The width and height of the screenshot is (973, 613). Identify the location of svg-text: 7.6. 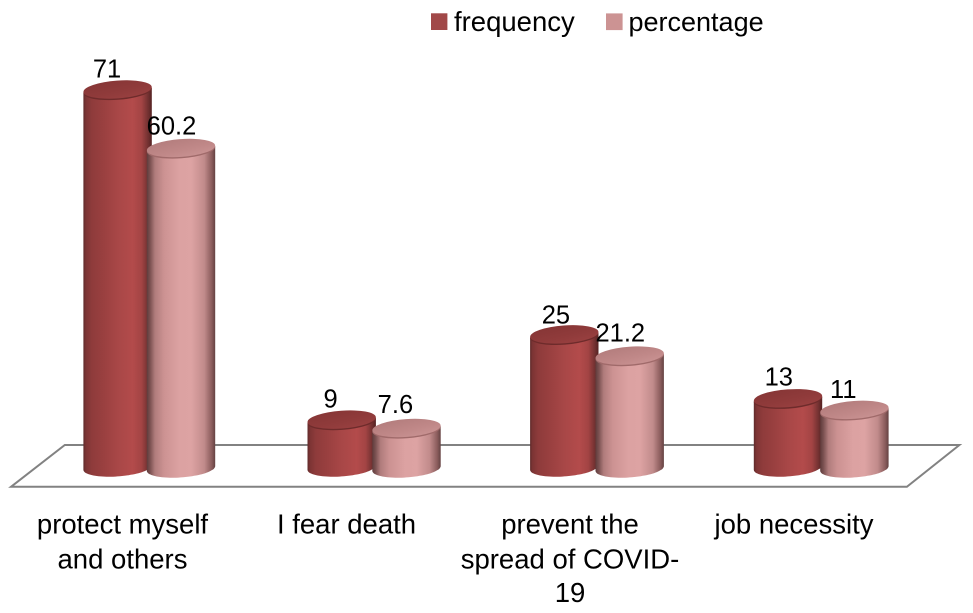
(395, 405).